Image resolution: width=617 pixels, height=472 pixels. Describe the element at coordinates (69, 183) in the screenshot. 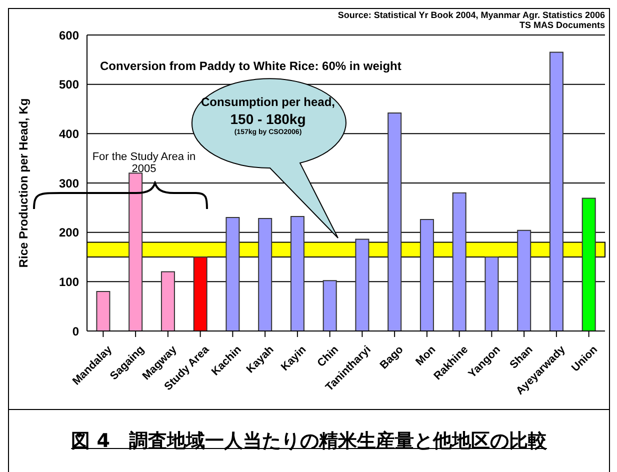

I see `y-tick-label: 300` at that location.